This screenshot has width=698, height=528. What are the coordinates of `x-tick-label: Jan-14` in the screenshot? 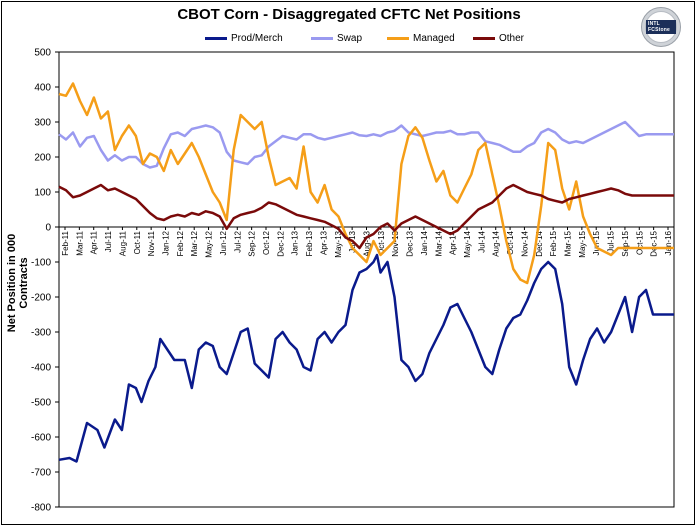 It's located at (424, 242).